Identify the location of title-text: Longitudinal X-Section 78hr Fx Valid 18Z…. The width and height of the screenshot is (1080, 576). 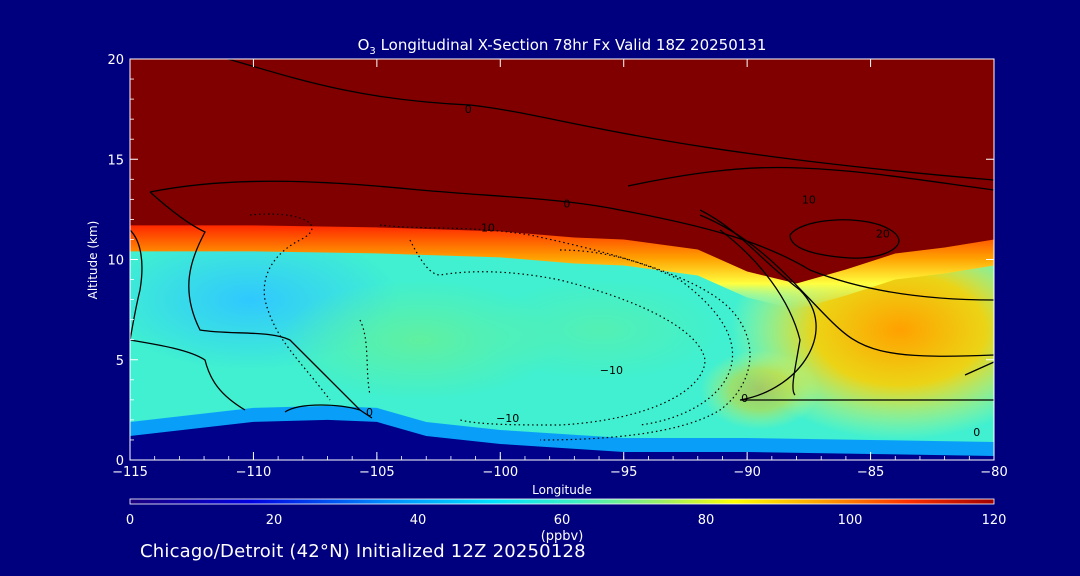
(571, 45).